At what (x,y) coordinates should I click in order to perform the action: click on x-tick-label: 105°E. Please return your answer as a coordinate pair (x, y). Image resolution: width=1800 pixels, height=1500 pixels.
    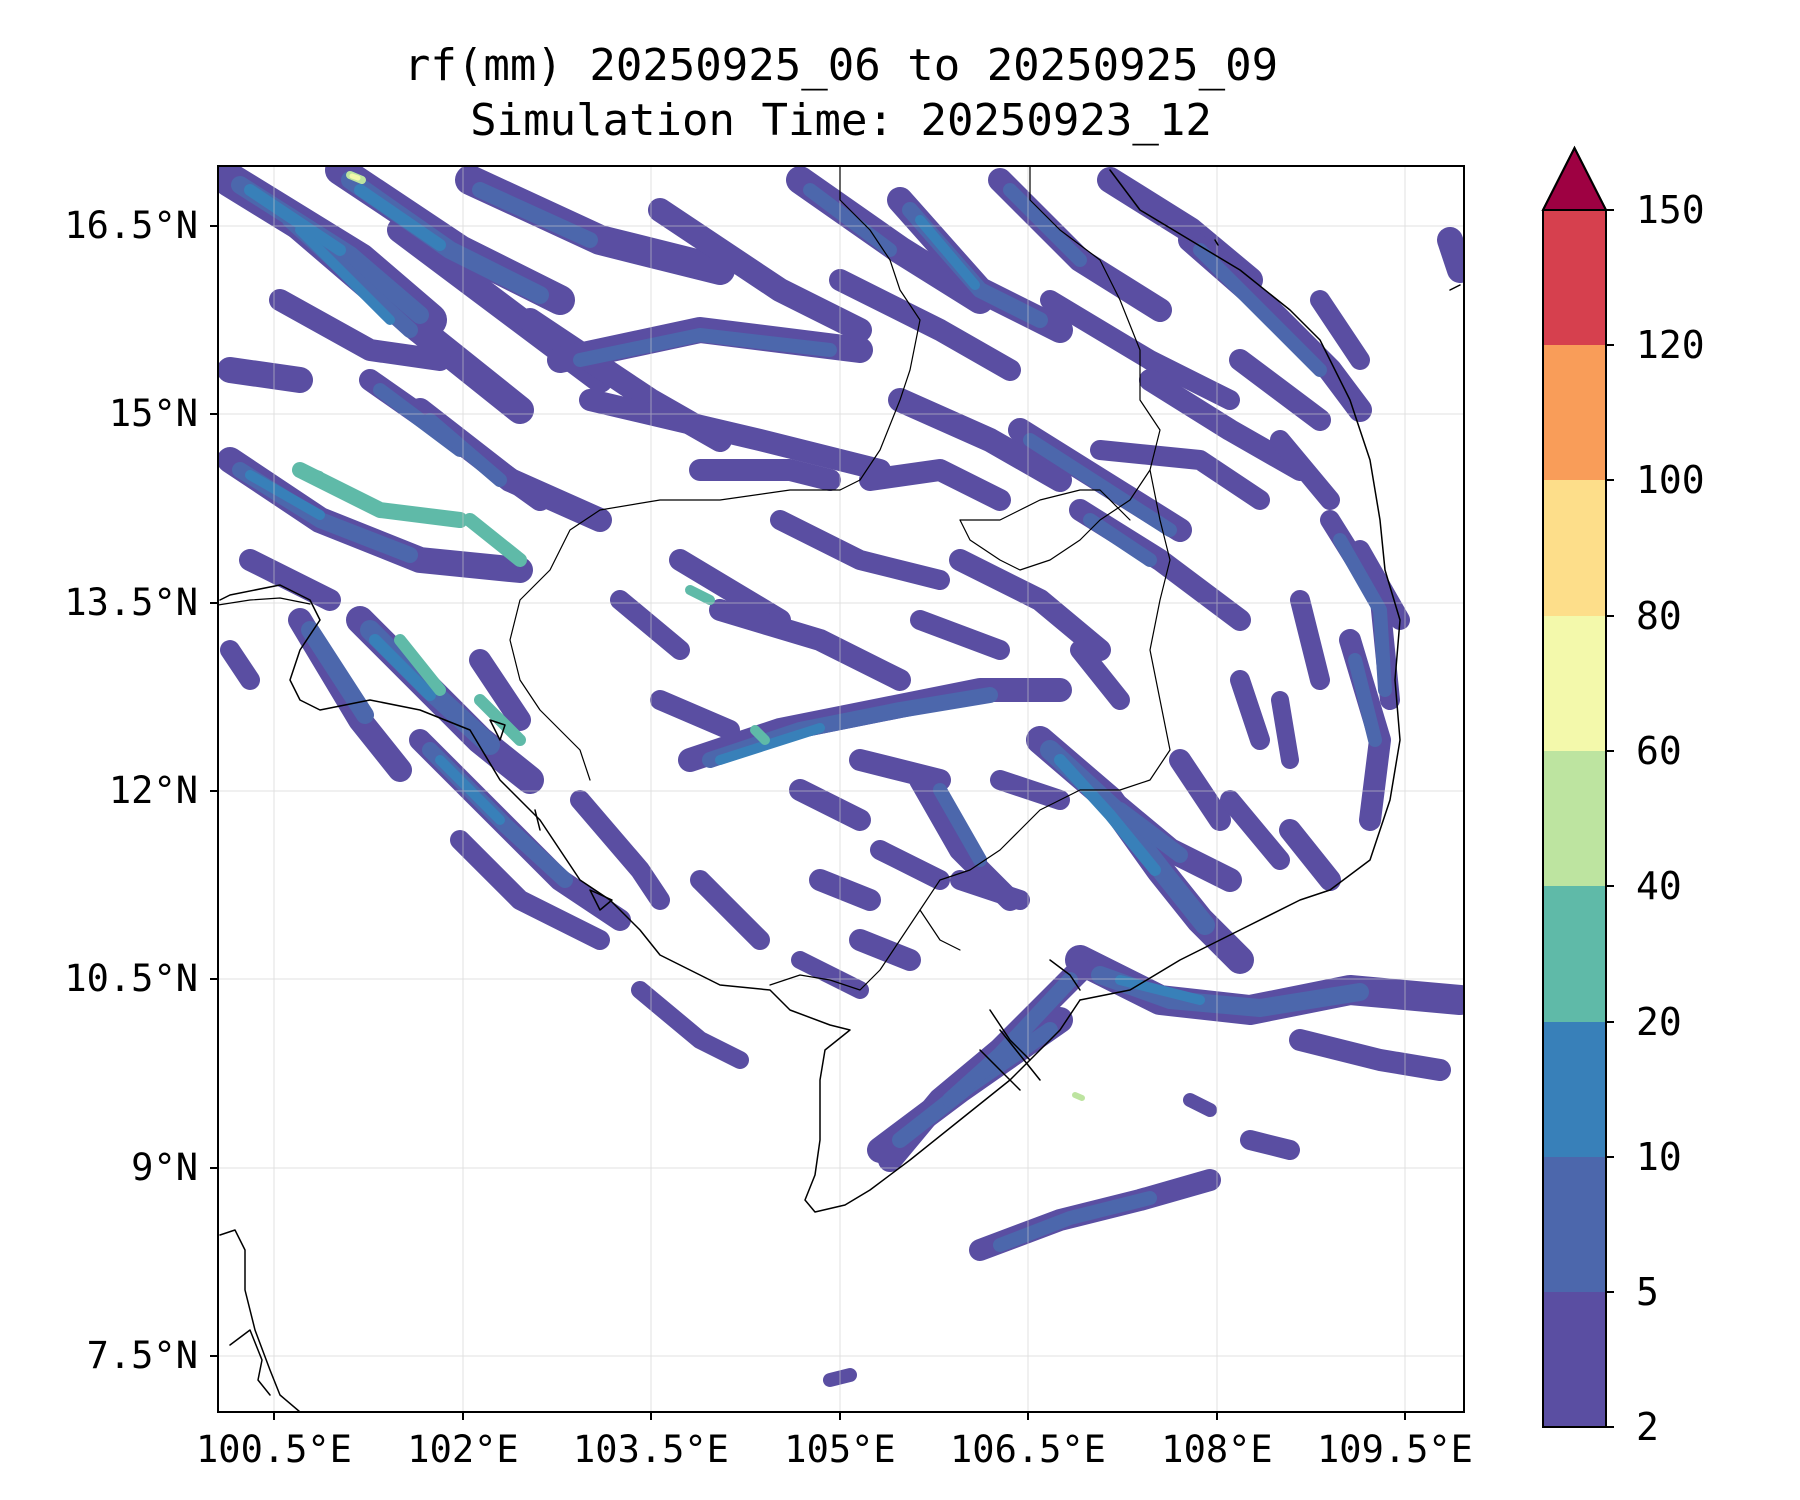
    Looking at the image, I should click on (839, 1449).